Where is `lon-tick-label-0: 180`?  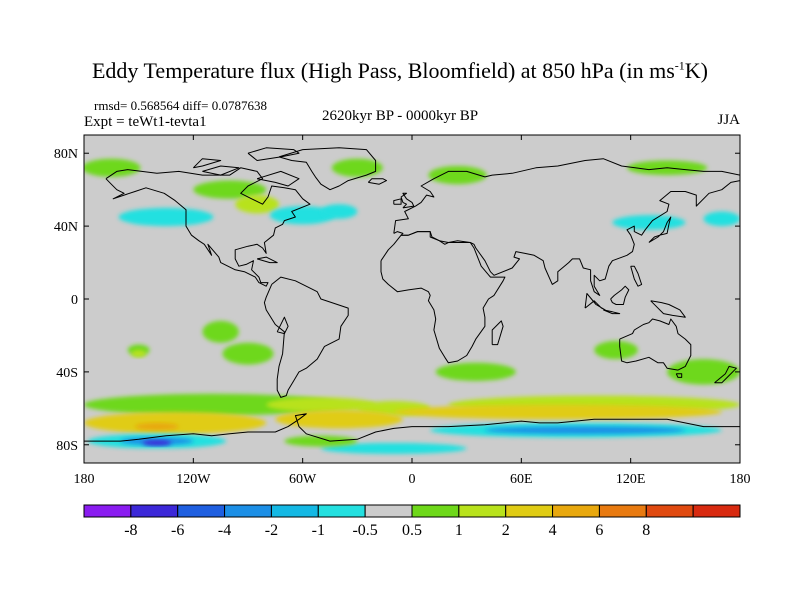 lon-tick-label-0: 180 is located at coordinates (84, 479).